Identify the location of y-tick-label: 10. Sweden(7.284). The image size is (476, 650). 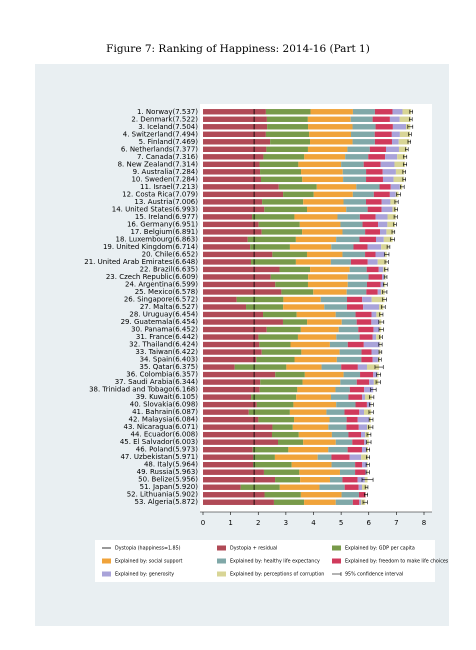
(164, 179).